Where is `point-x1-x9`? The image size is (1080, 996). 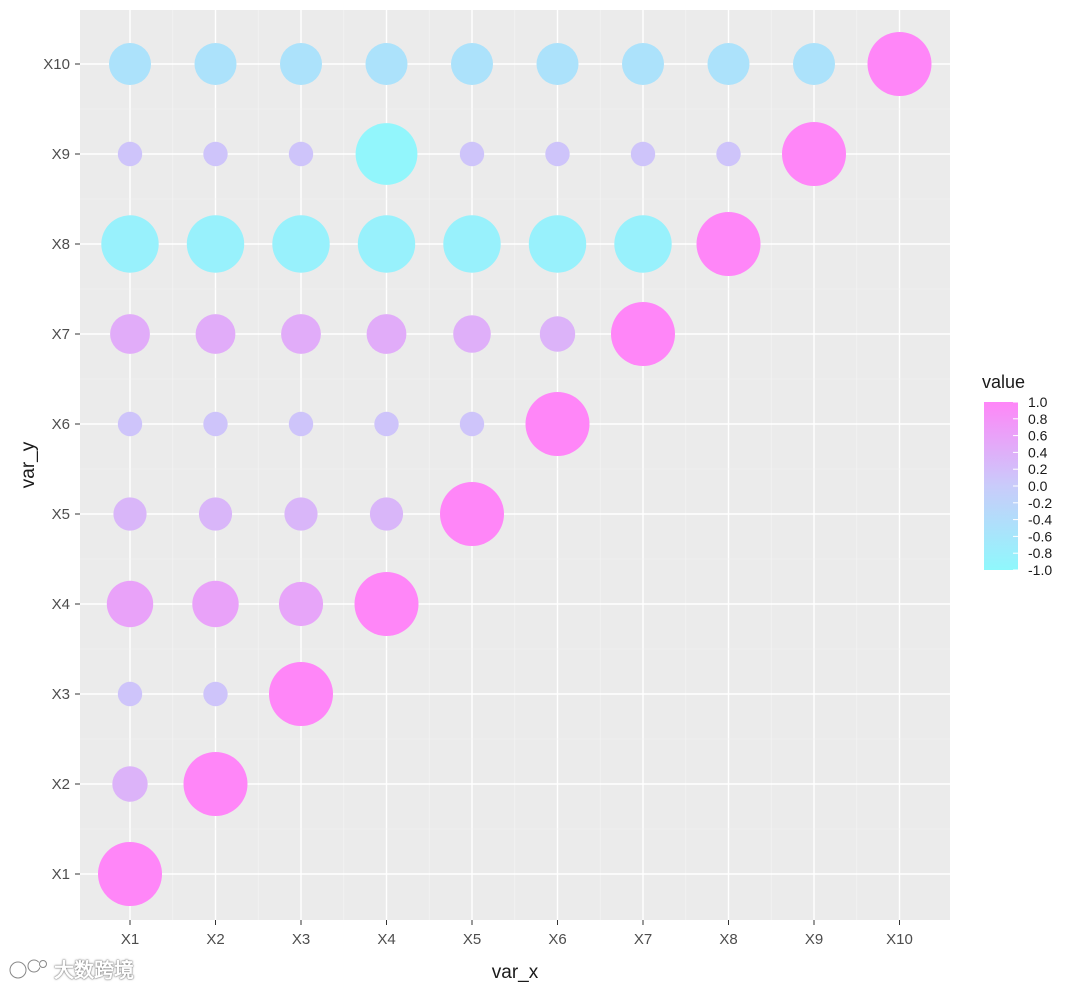 point-x1-x9 is located at coordinates (130, 154).